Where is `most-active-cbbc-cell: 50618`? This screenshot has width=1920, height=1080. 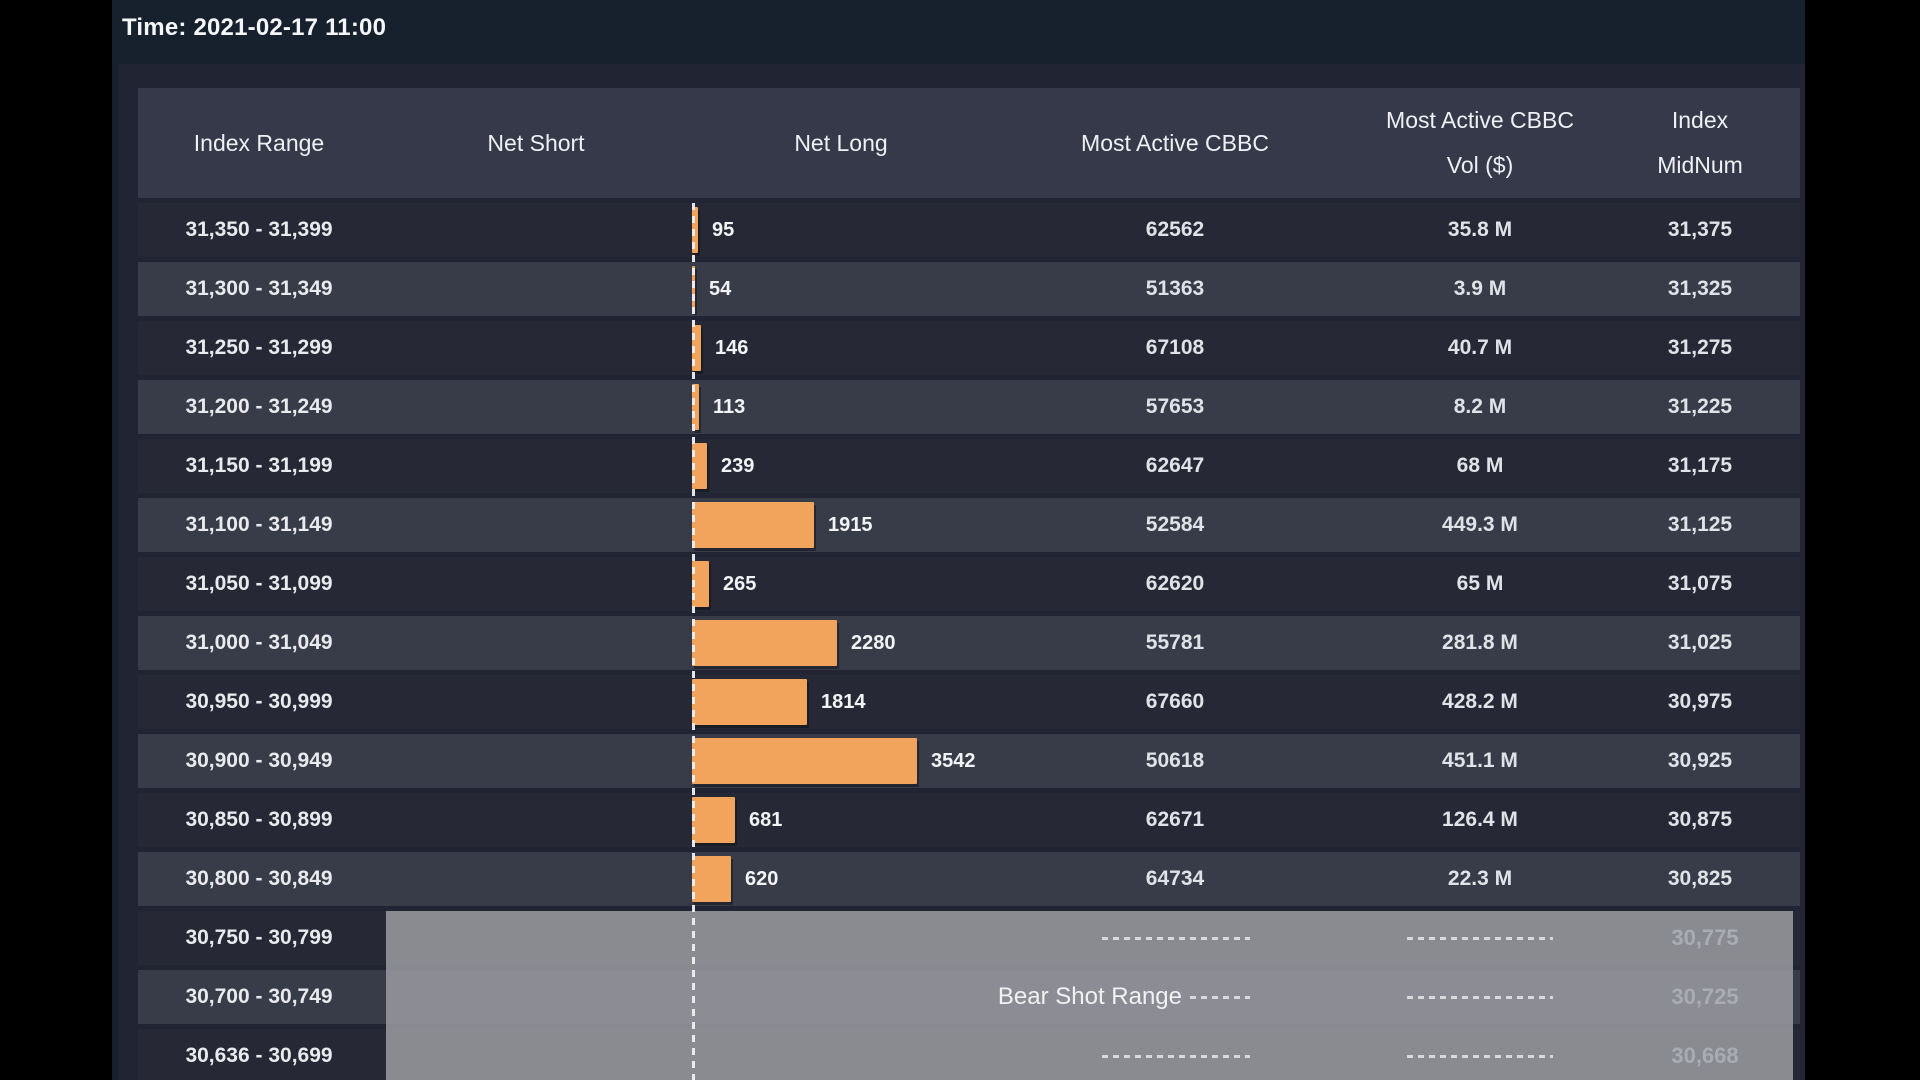 most-active-cbbc-cell: 50618 is located at coordinates (1175, 760).